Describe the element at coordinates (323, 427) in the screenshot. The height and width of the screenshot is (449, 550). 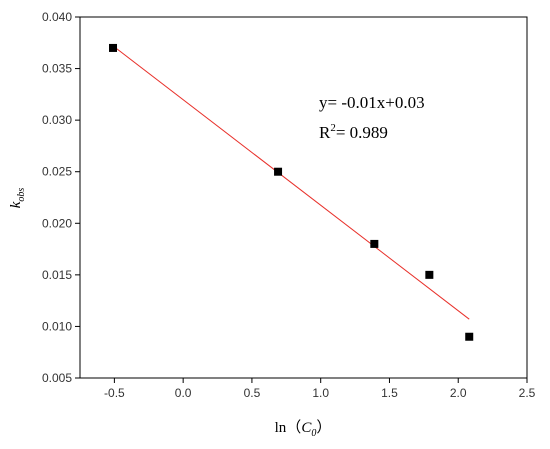
I see `x-title-suffix: ）` at that location.